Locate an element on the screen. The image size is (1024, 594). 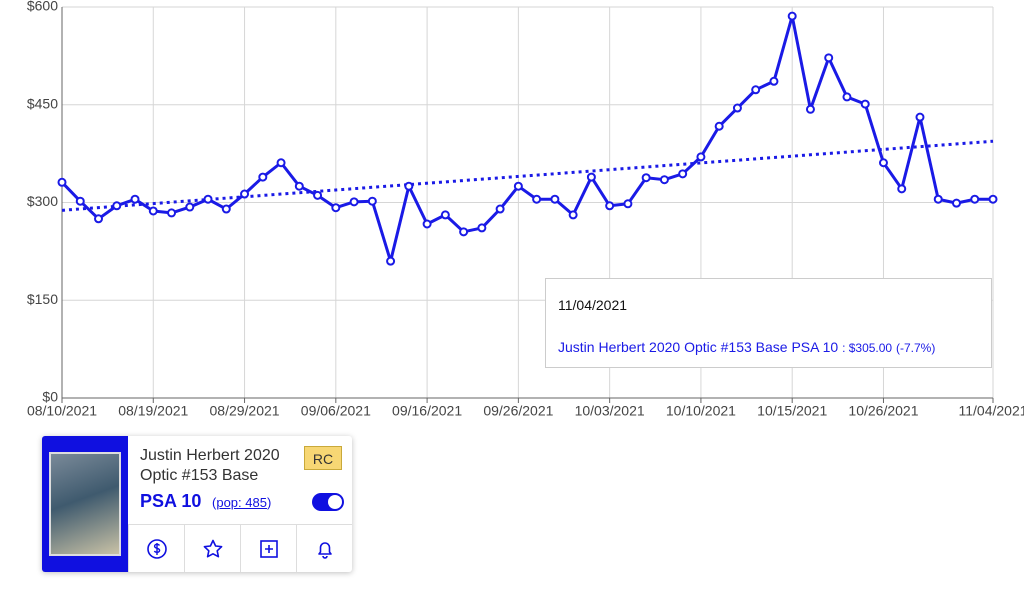
rc-badge: RC is located at coordinates (323, 458).